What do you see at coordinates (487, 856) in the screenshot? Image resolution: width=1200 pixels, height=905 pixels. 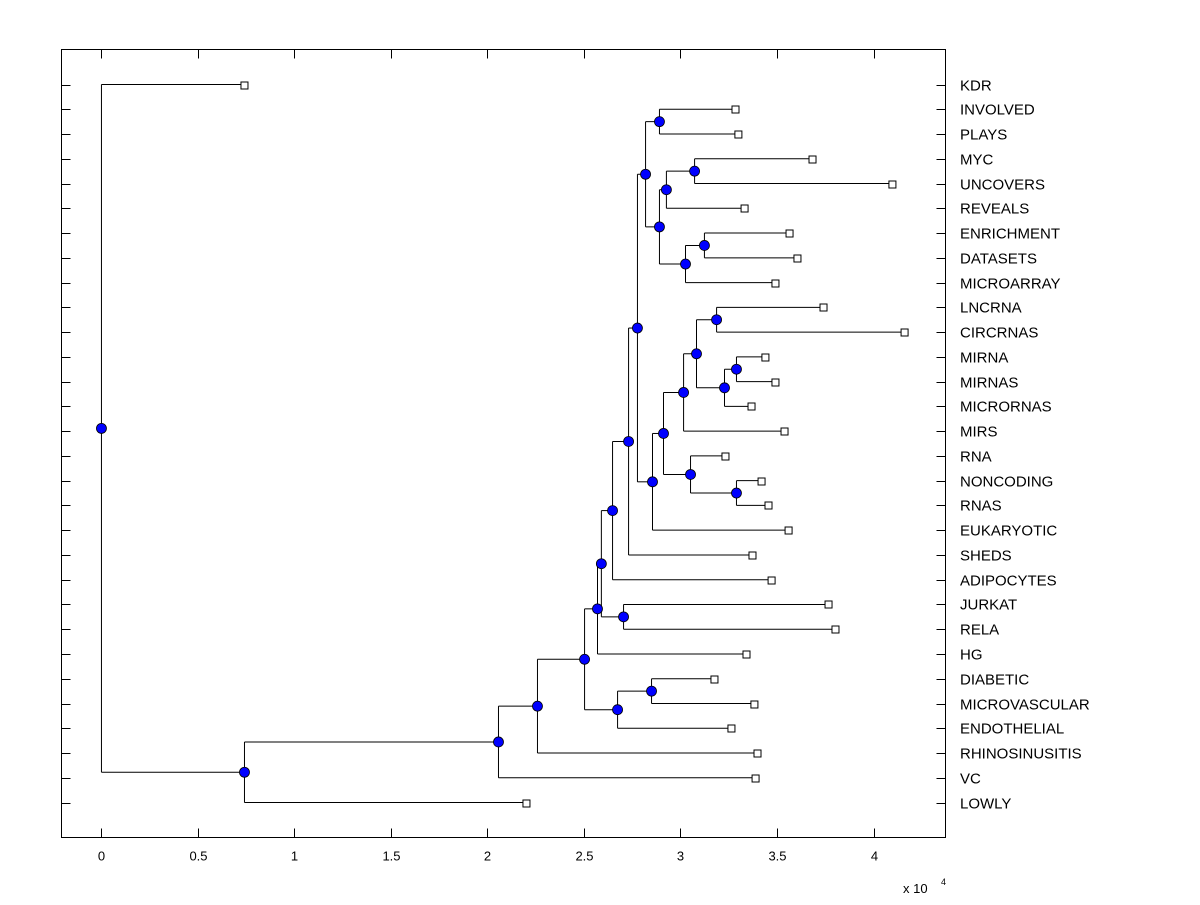 I see `x-tick-label: 2` at bounding box center [487, 856].